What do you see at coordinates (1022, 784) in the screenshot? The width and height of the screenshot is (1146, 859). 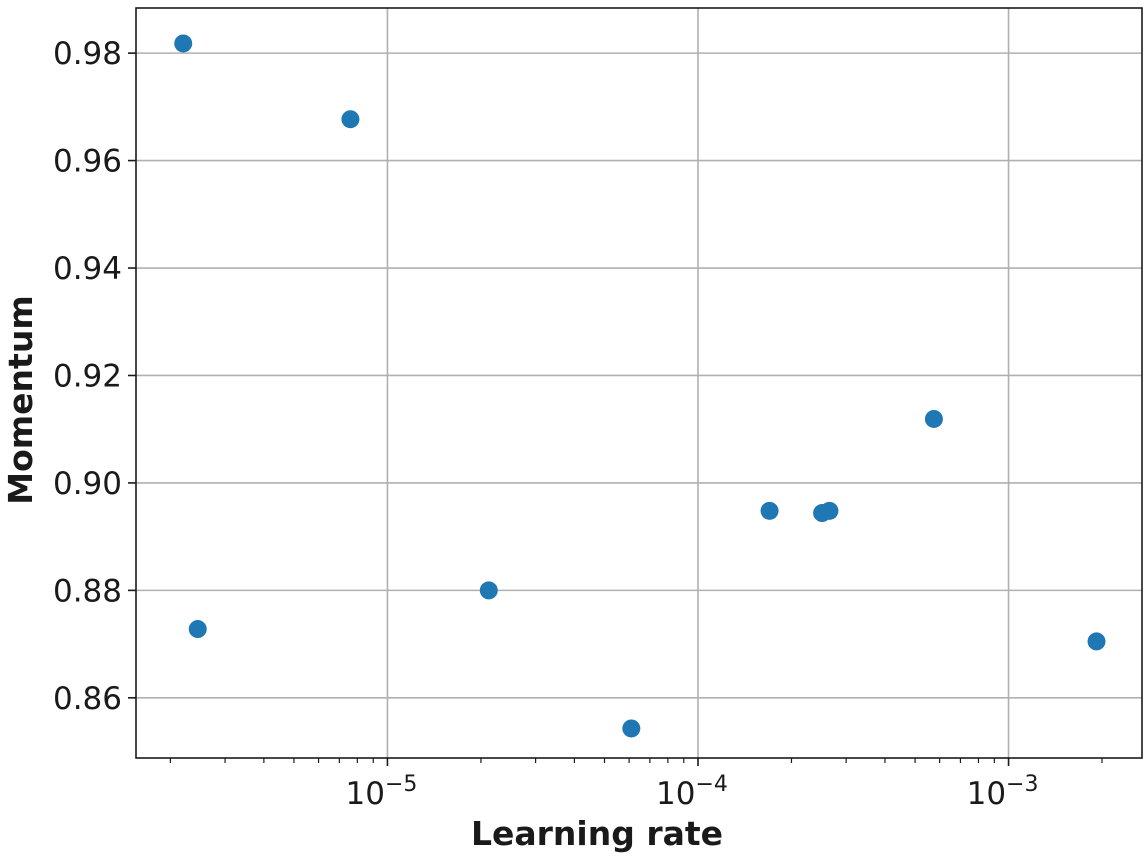 I see `x-tick-label-exponent: −3` at bounding box center [1022, 784].